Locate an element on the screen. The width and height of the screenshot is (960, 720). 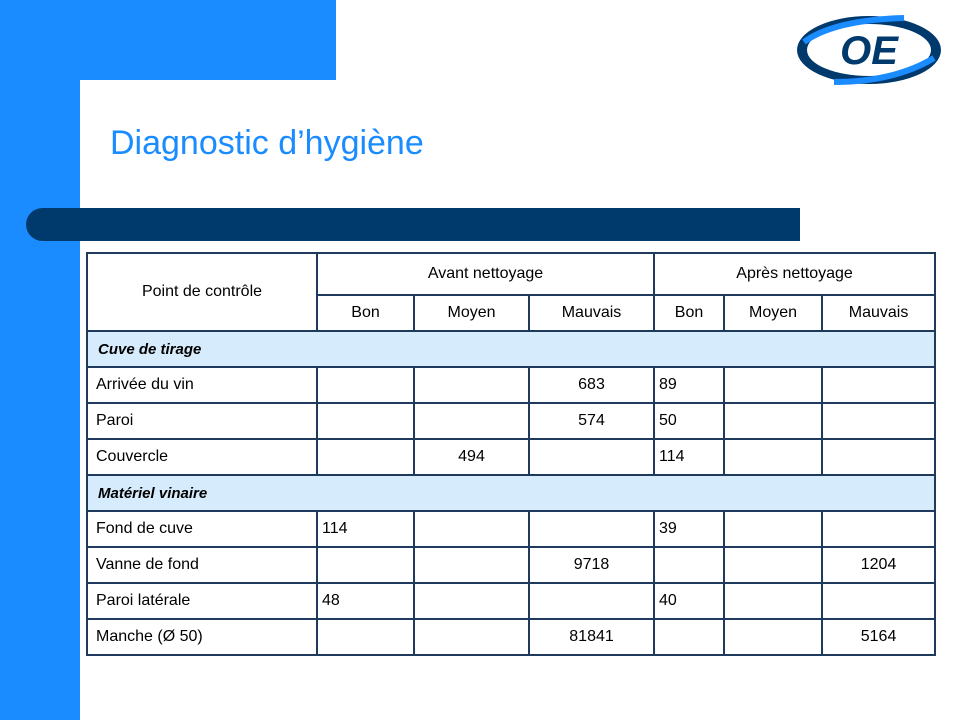
top-blue-band is located at coordinates (208, 40).